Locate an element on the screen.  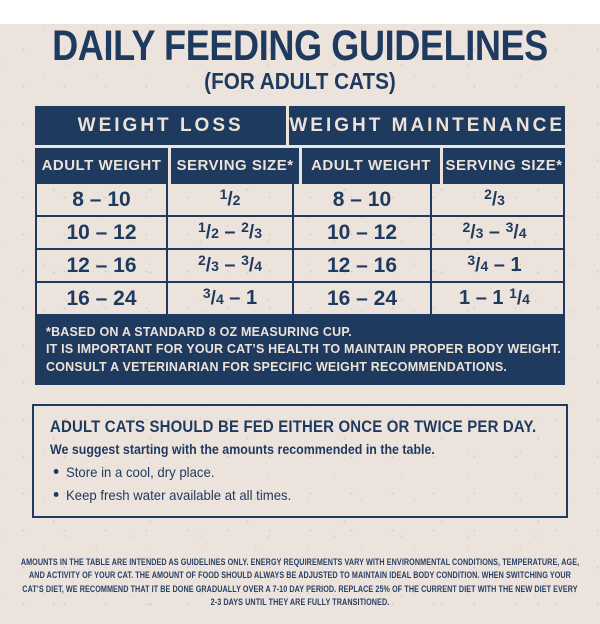
list-item: Keep fresh water available at all times. is located at coordinates (285, 495).